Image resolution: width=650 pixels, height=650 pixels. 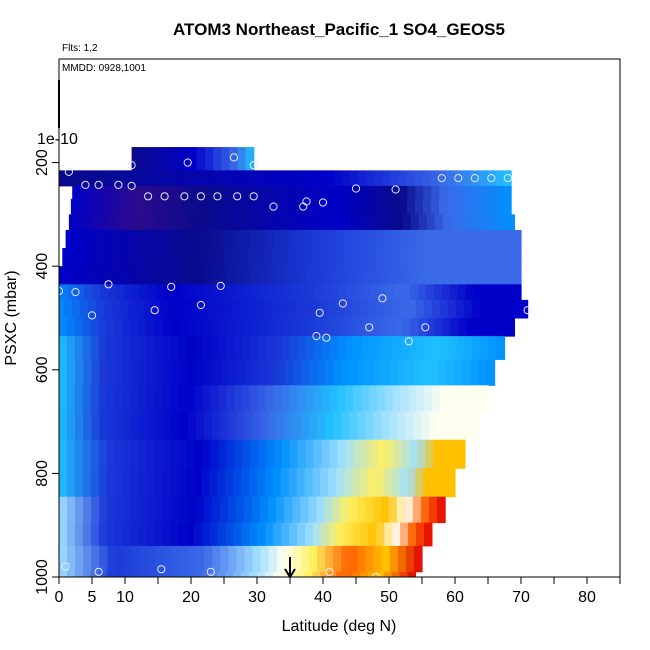 What do you see at coordinates (42, 473) in the screenshot?
I see `y-tick-label: 800` at bounding box center [42, 473].